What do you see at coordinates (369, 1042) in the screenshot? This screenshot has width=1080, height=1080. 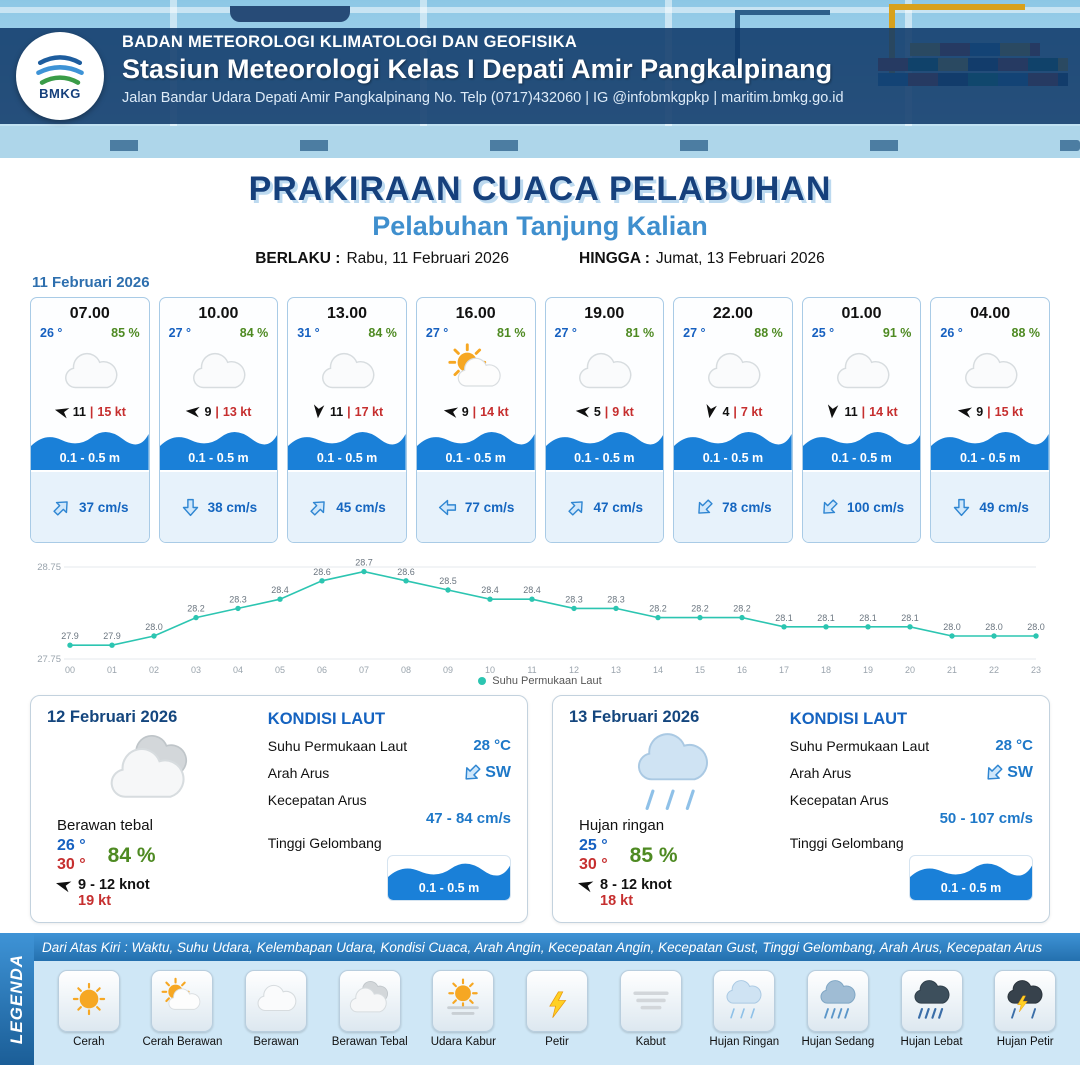 I see `legend-label: Berawan Tebal` at bounding box center [369, 1042].